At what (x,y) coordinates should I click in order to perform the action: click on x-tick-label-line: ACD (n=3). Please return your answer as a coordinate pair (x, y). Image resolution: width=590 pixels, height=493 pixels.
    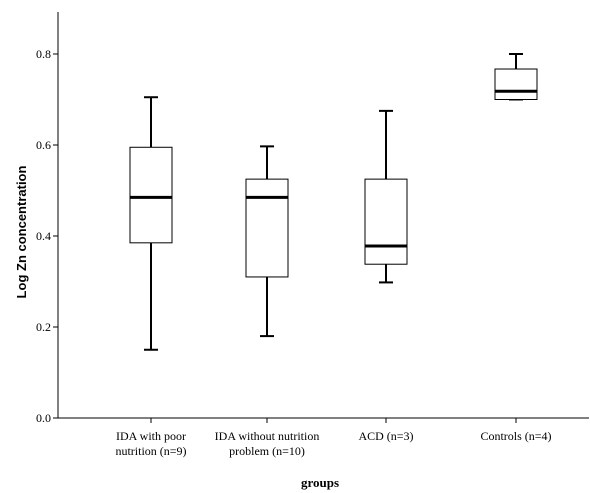
    Looking at the image, I should click on (385, 436).